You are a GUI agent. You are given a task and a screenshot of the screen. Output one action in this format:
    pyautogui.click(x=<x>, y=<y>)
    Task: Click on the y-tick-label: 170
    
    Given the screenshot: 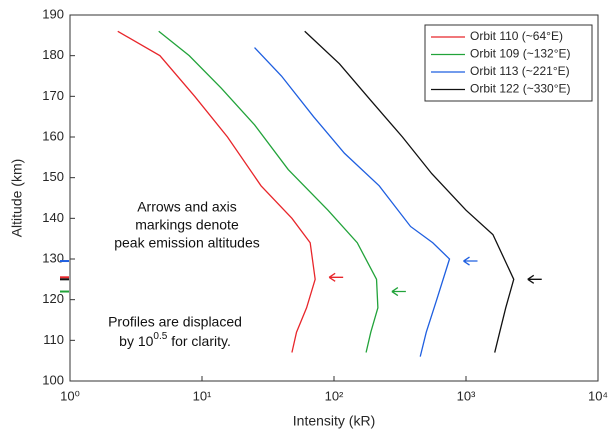 What is the action you would take?
    pyautogui.click(x=53, y=95)
    